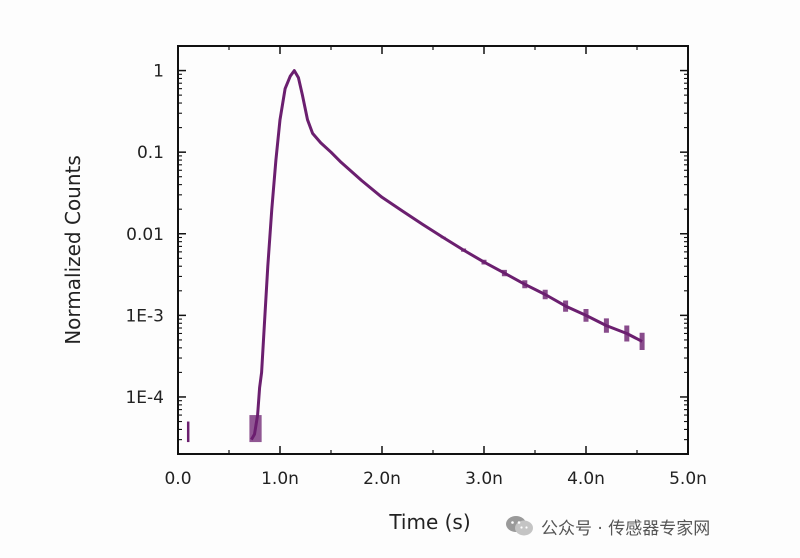 The width and height of the screenshot is (800, 558). What do you see at coordinates (144, 316) in the screenshot?
I see `y-tick-label: 1E-3` at bounding box center [144, 316].